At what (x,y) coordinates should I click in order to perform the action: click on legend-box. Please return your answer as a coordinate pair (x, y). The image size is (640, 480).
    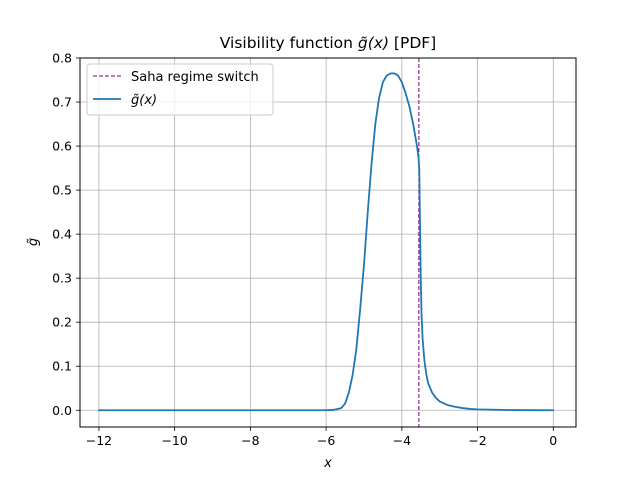
    Looking at the image, I should click on (180, 89).